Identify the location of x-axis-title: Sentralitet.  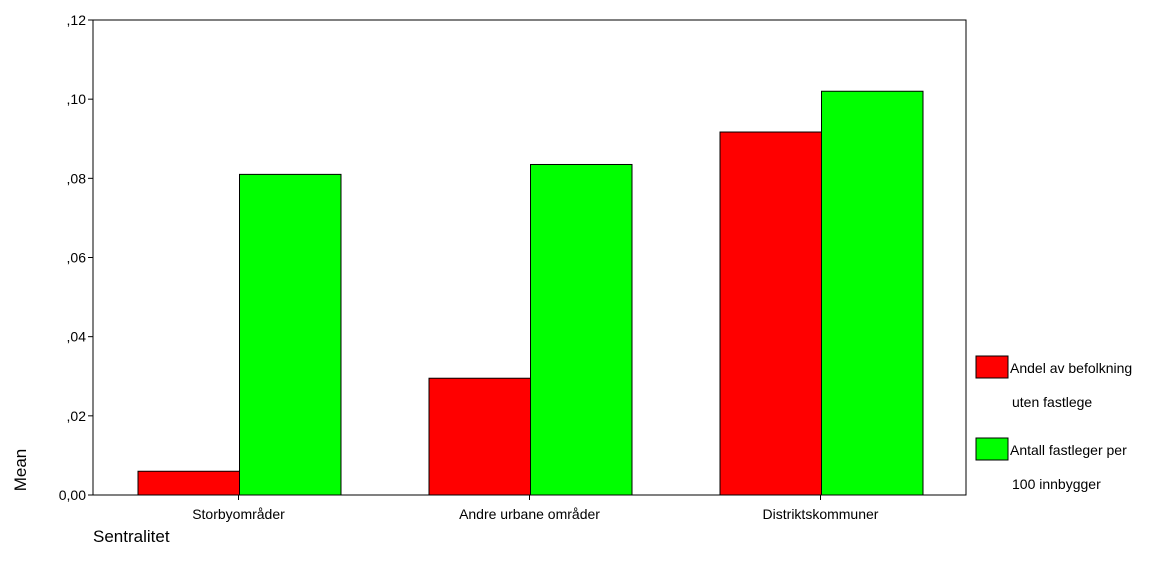
(131, 536).